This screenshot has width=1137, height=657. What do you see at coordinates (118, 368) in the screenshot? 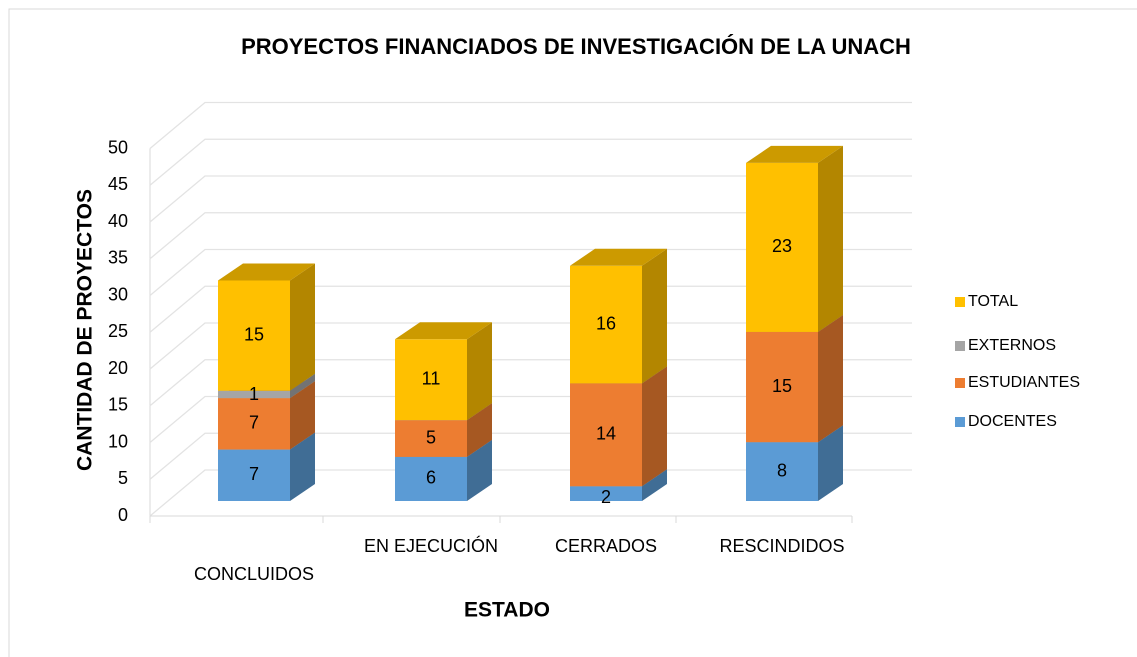
I see `y-tick-label: 20` at bounding box center [118, 368].